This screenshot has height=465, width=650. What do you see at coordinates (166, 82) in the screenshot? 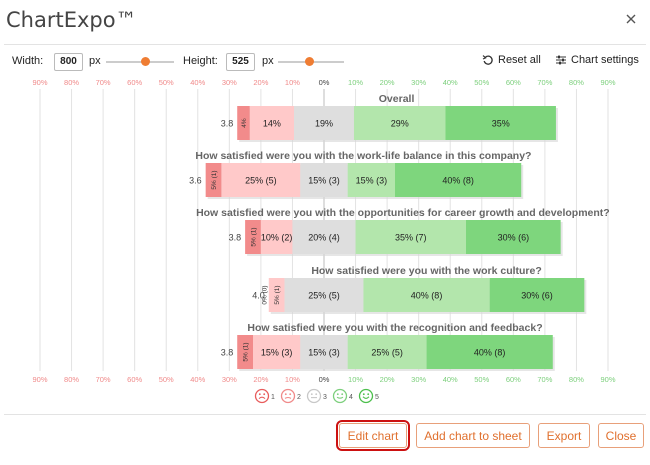
I see `axis-tick-top: 50%` at bounding box center [166, 82].